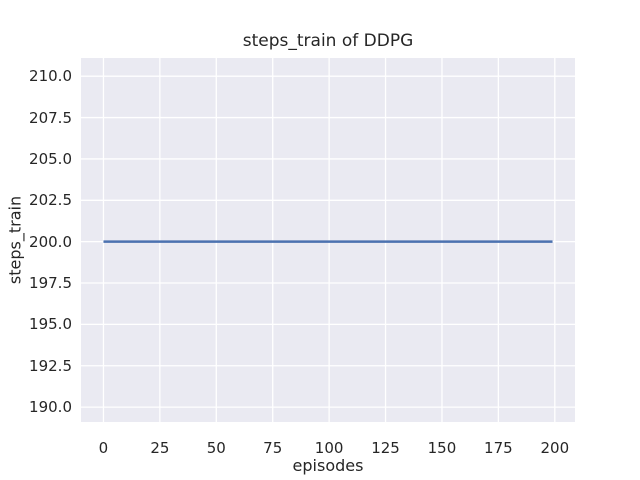  I want to click on x-tick-label: 125, so click(385, 448).